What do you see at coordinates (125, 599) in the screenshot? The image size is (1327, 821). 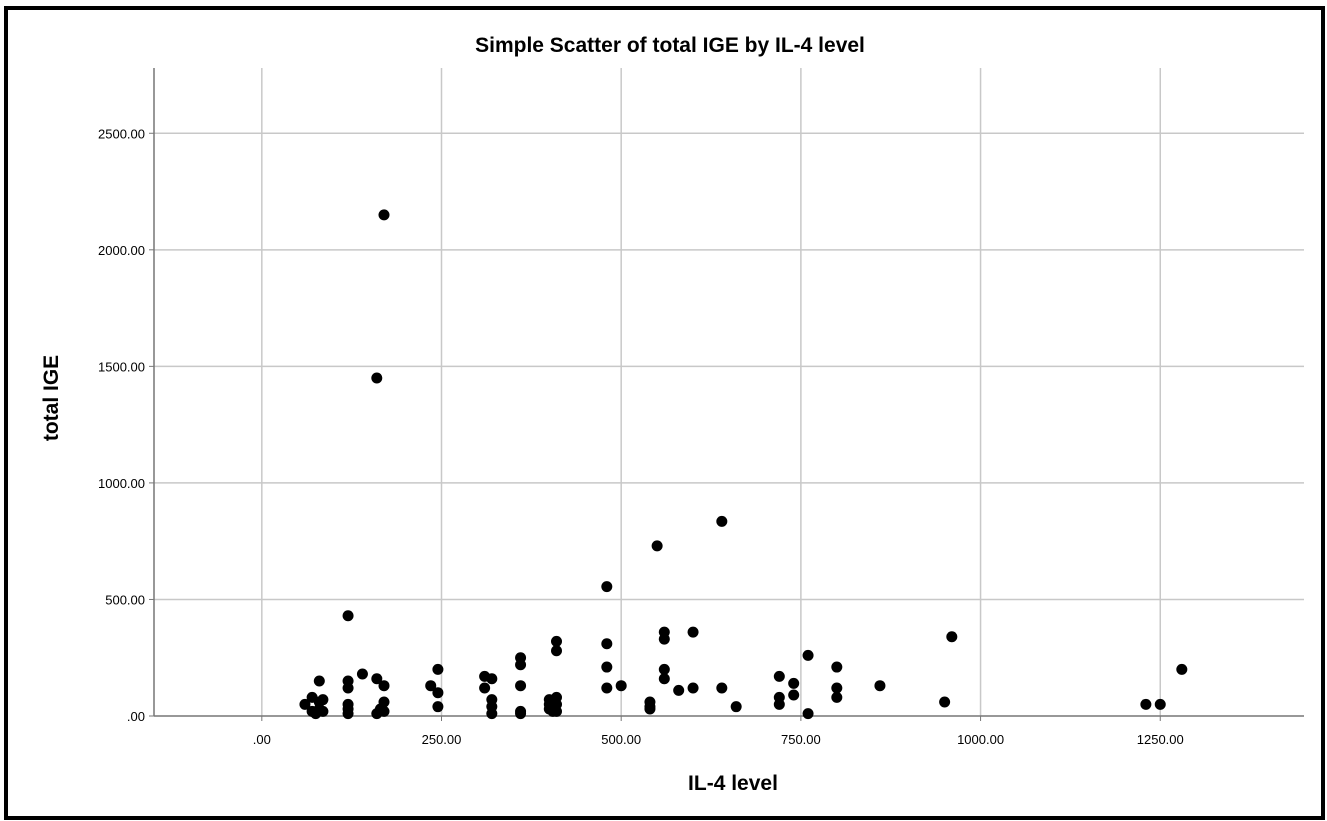 I see `y-tick-label: 500.00` at bounding box center [125, 599].